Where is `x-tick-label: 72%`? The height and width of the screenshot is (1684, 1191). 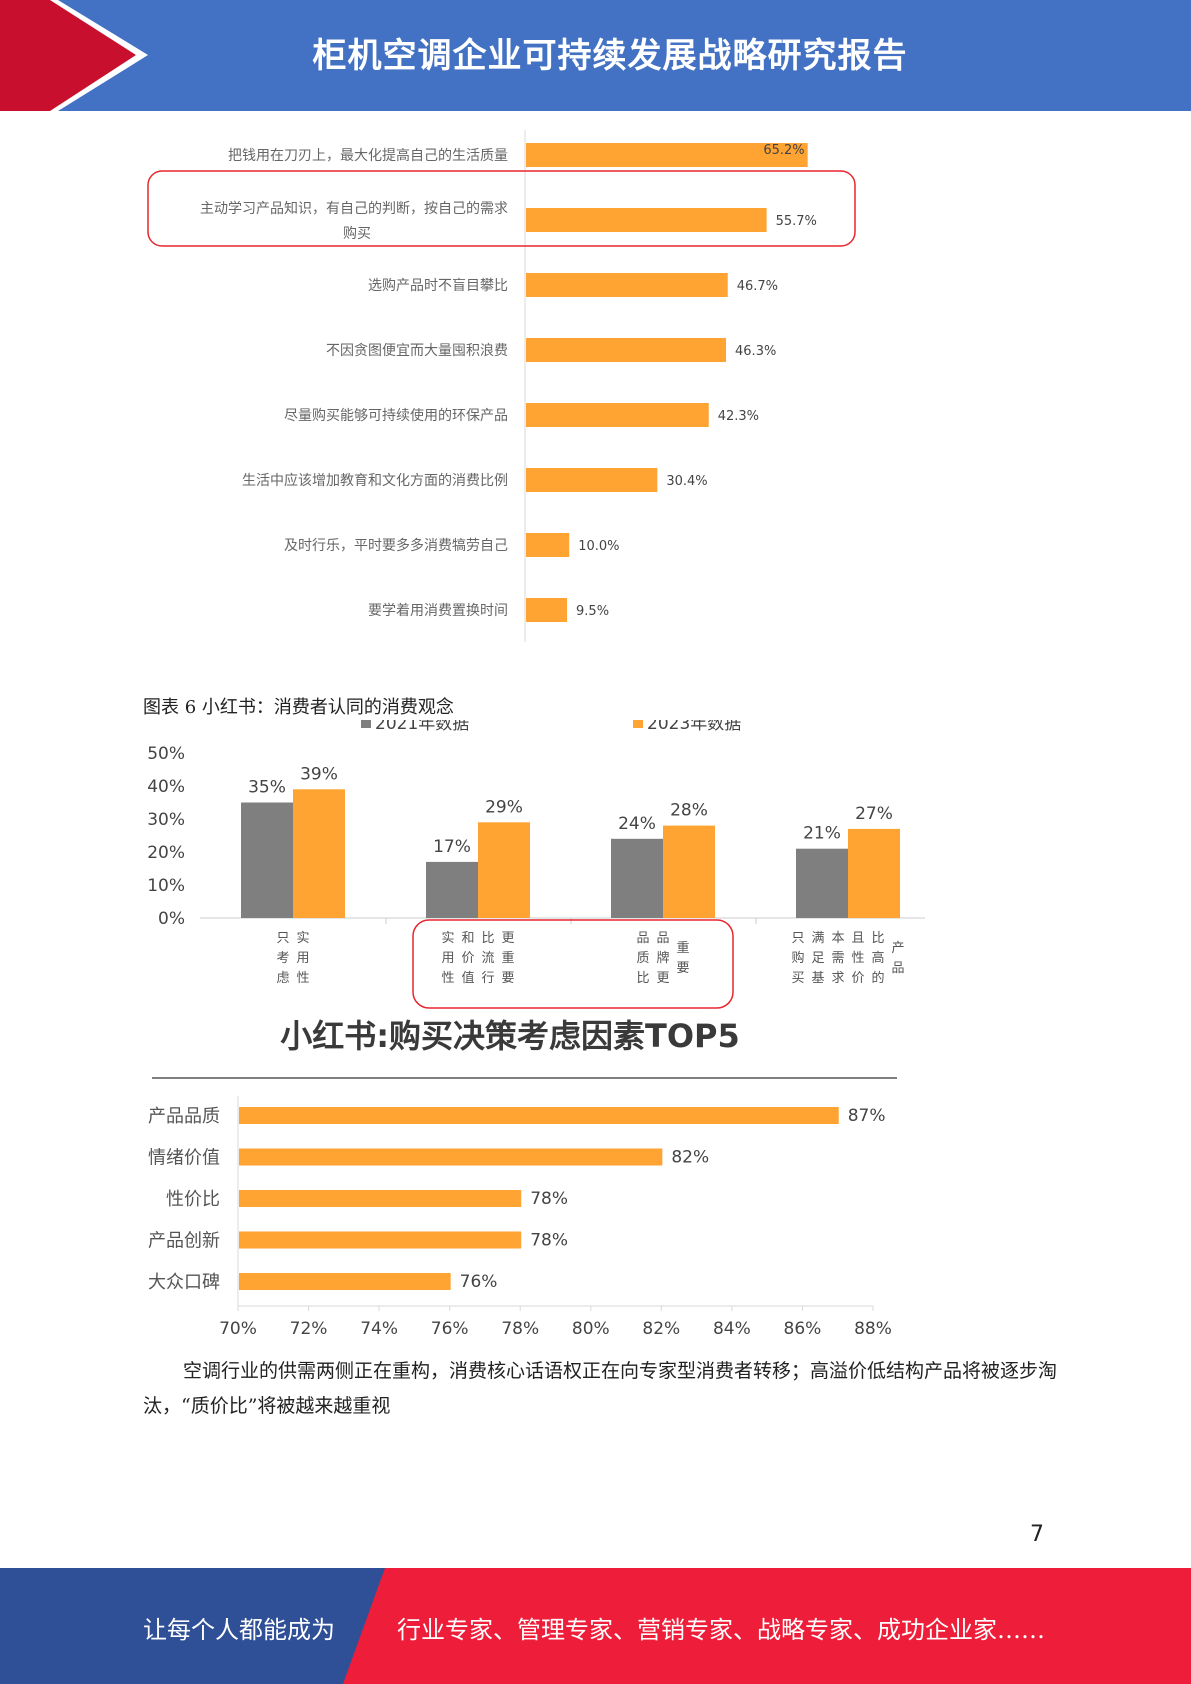
x-tick-label: 72% is located at coordinates (309, 1329).